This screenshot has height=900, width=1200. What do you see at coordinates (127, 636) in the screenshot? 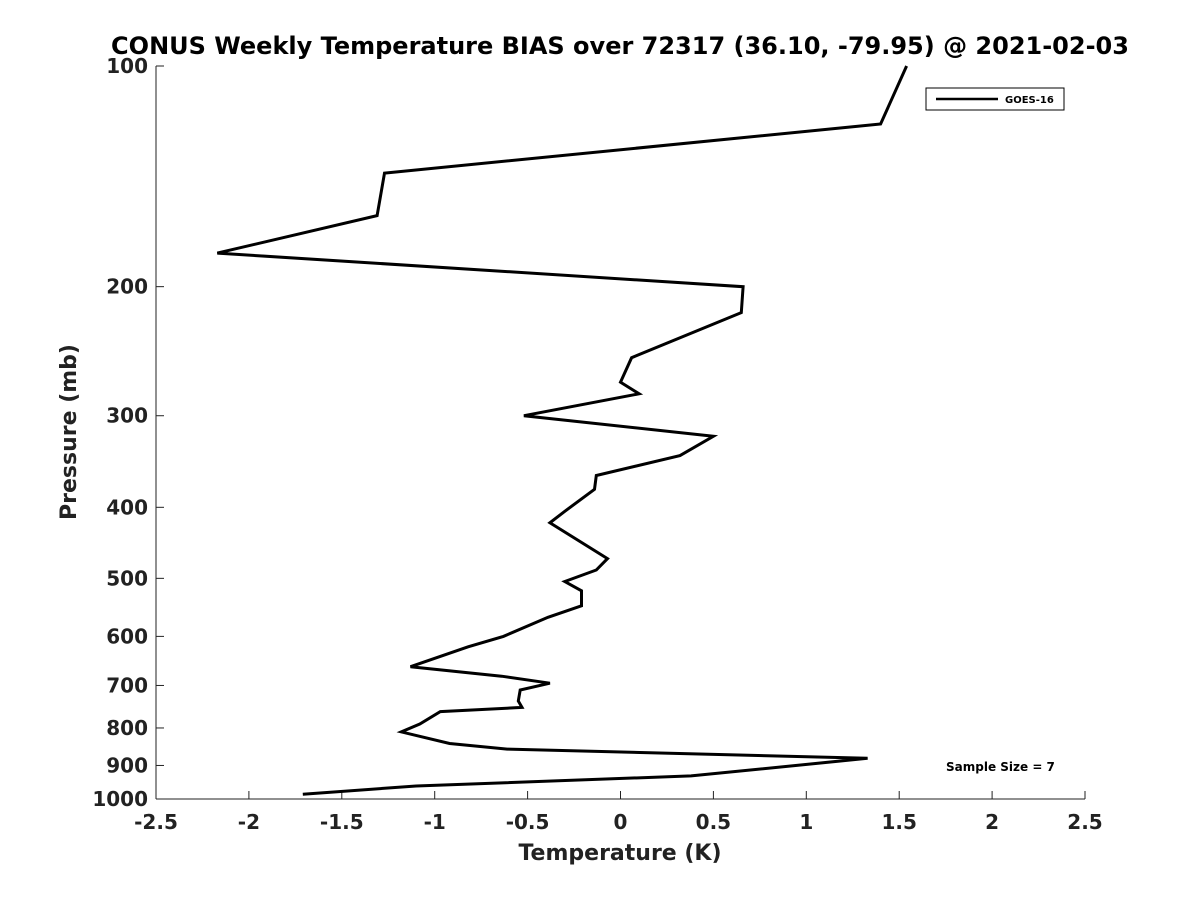
I see `y-tick-label: 600` at bounding box center [127, 636].